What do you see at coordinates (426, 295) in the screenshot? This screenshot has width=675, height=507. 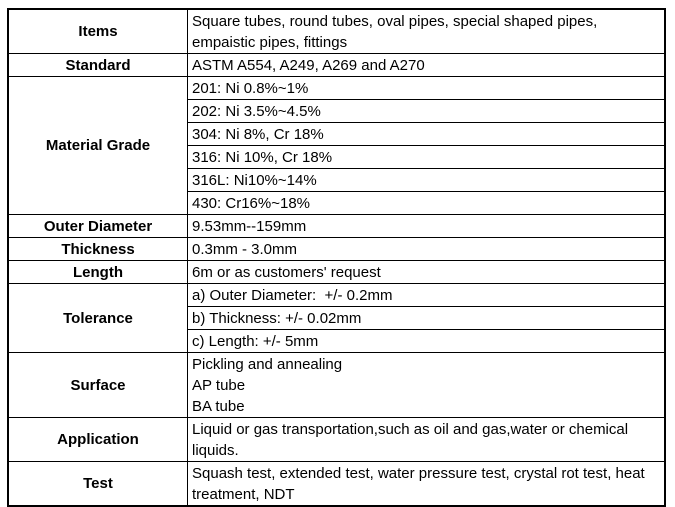 I see `tolerance-value-cell: a) Outer Diameter: +/- 0.2mm` at bounding box center [426, 295].